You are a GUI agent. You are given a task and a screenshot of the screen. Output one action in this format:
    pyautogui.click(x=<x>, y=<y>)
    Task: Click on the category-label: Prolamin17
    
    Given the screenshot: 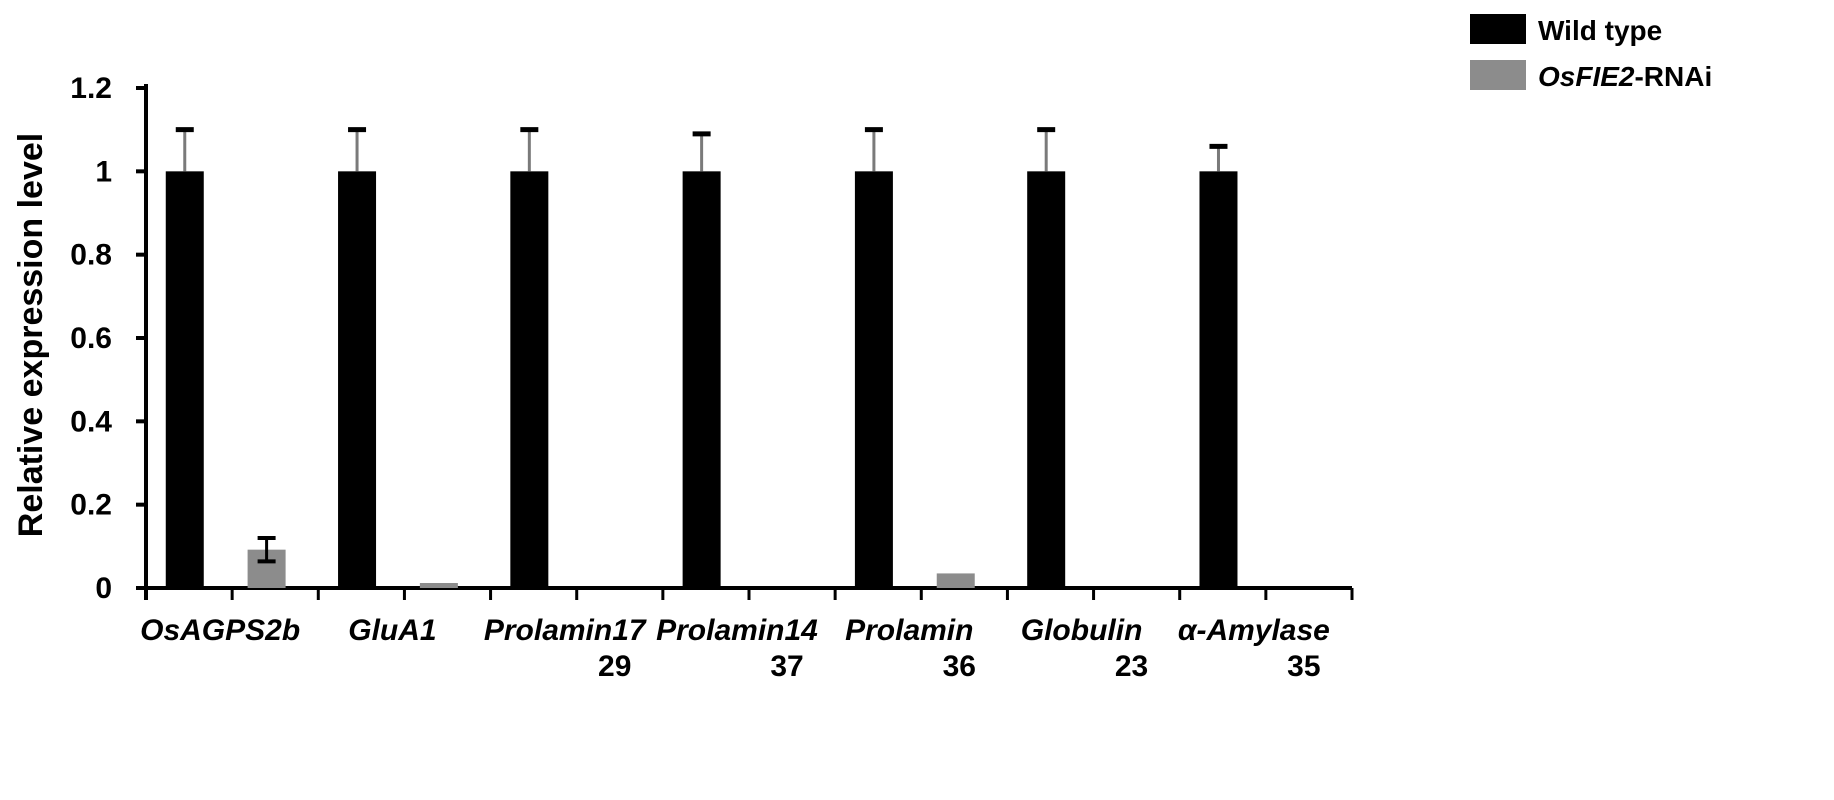 What is the action you would take?
    pyautogui.click(x=565, y=630)
    